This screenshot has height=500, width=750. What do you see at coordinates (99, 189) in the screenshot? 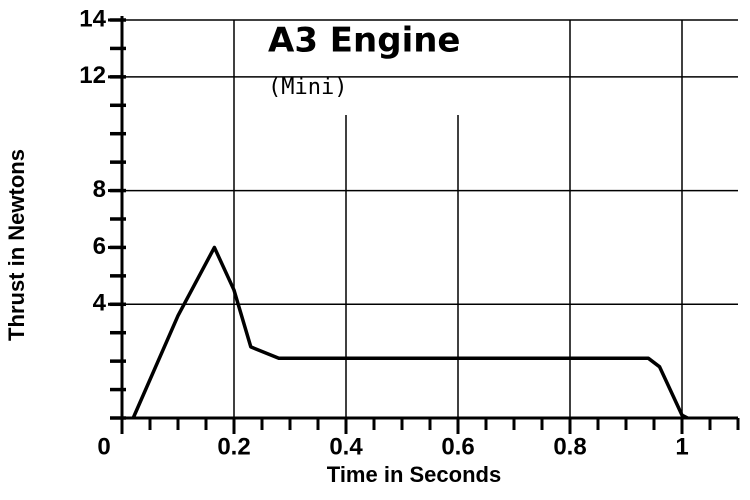
I see `y-tick-label: 8` at bounding box center [99, 189].